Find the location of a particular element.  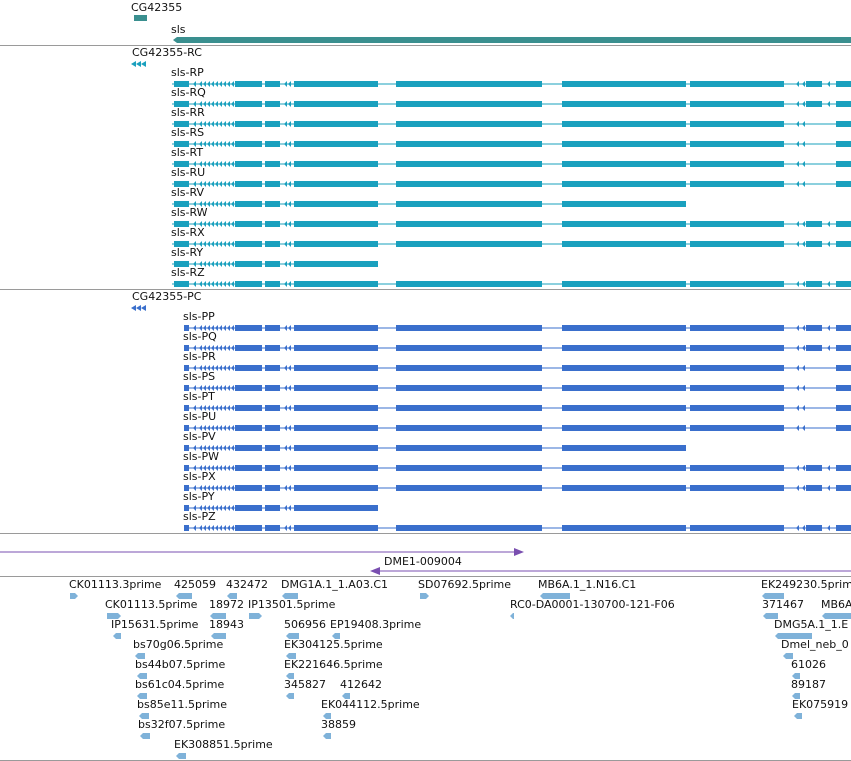

est-label: DMG5A.1_1.E is located at coordinates (811, 624).